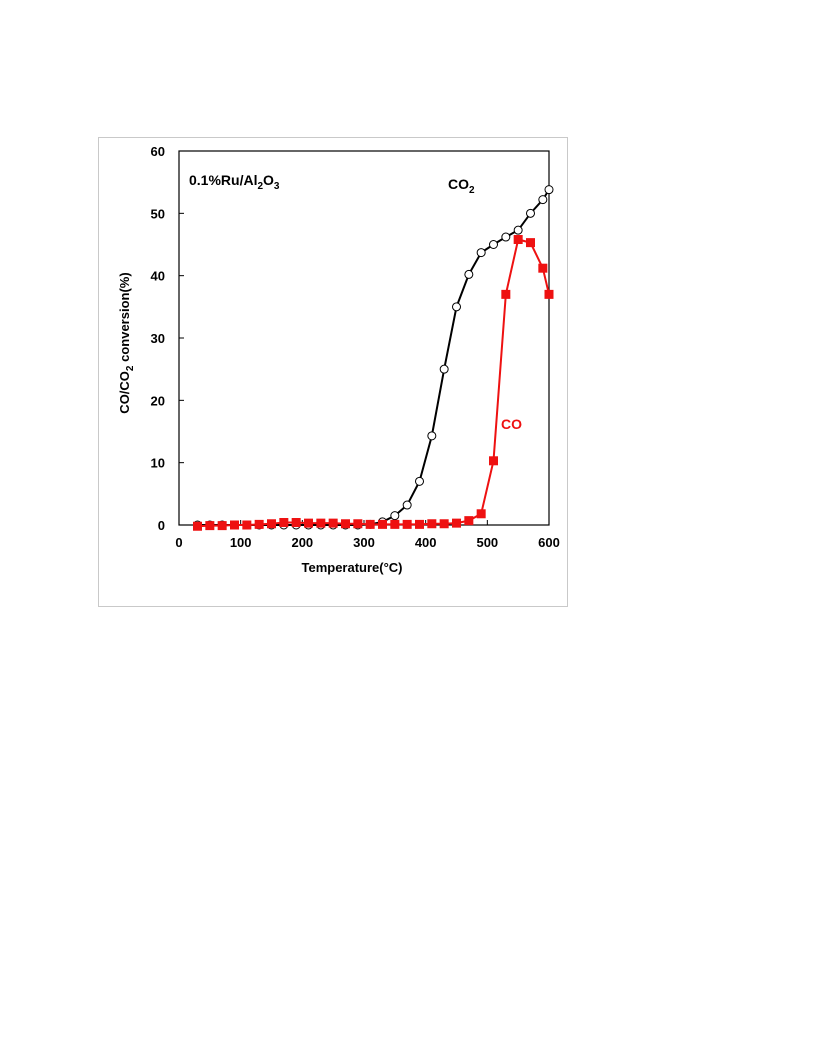 The image size is (816, 1056). I want to click on y-tick-label: 60, so click(158, 151).